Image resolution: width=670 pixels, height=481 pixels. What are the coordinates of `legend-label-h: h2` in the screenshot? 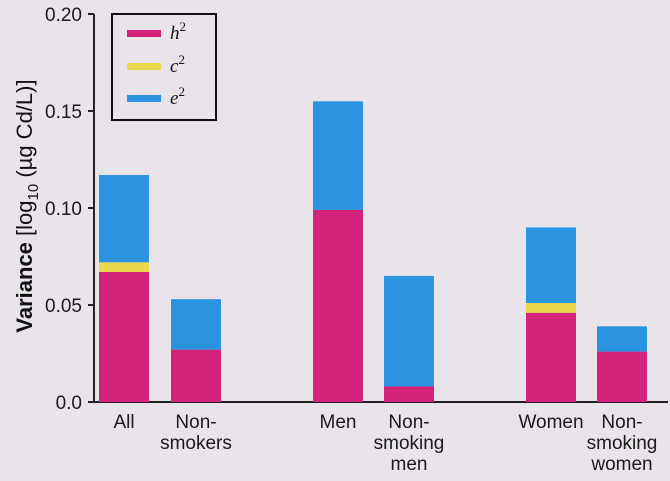 It's located at (178, 31).